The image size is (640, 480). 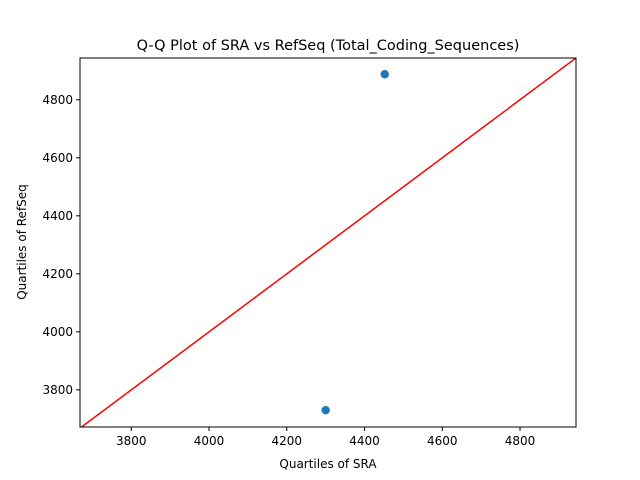 What do you see at coordinates (355, 242) in the screenshot?
I see `points-layer` at bounding box center [355, 242].